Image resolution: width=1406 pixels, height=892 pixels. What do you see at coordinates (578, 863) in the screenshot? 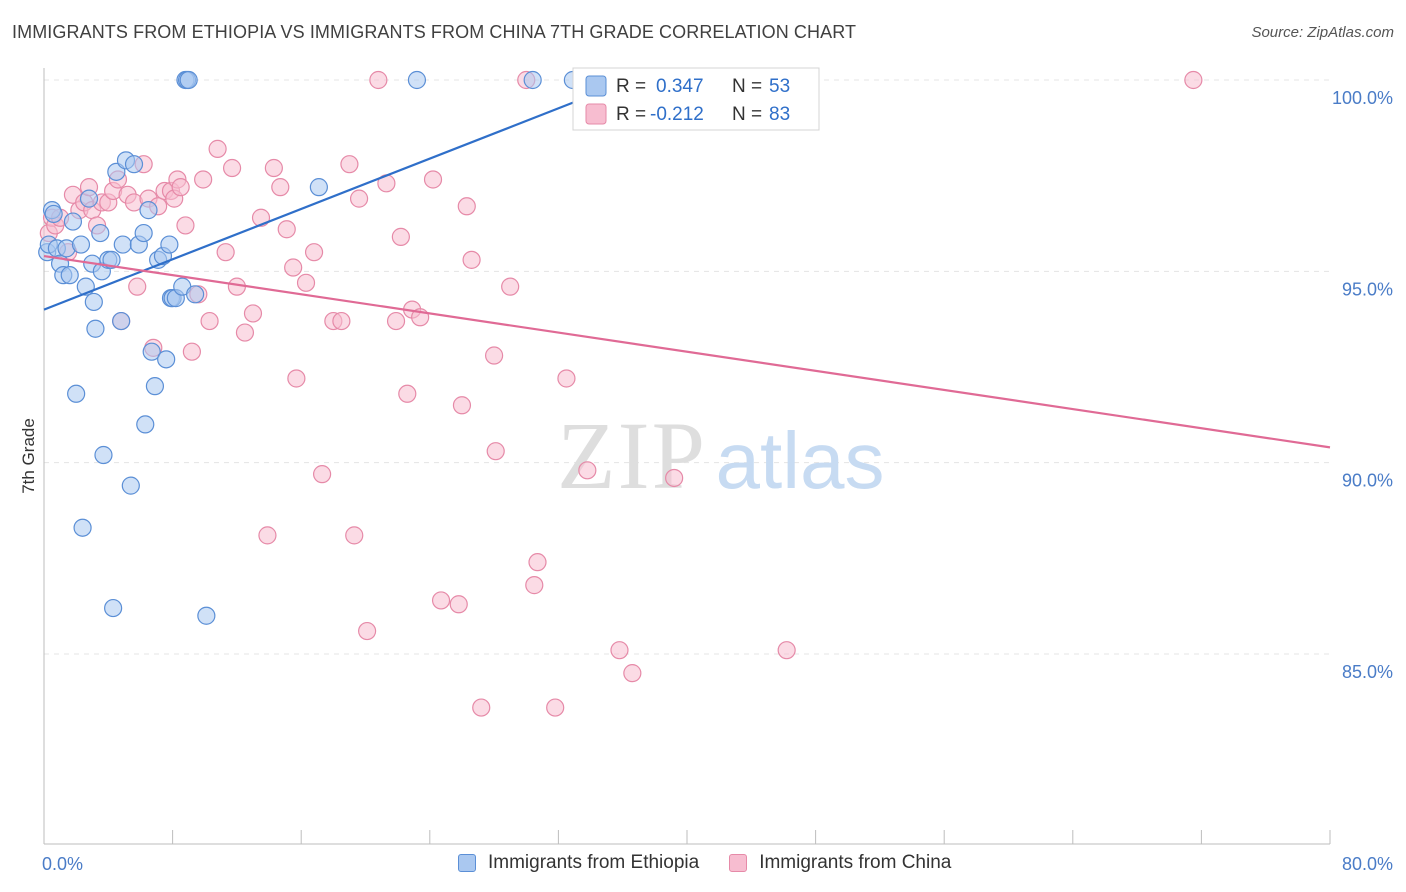
I see `legend-item-ethiopia: Immigrants from Ethiopia` at bounding box center [578, 863].